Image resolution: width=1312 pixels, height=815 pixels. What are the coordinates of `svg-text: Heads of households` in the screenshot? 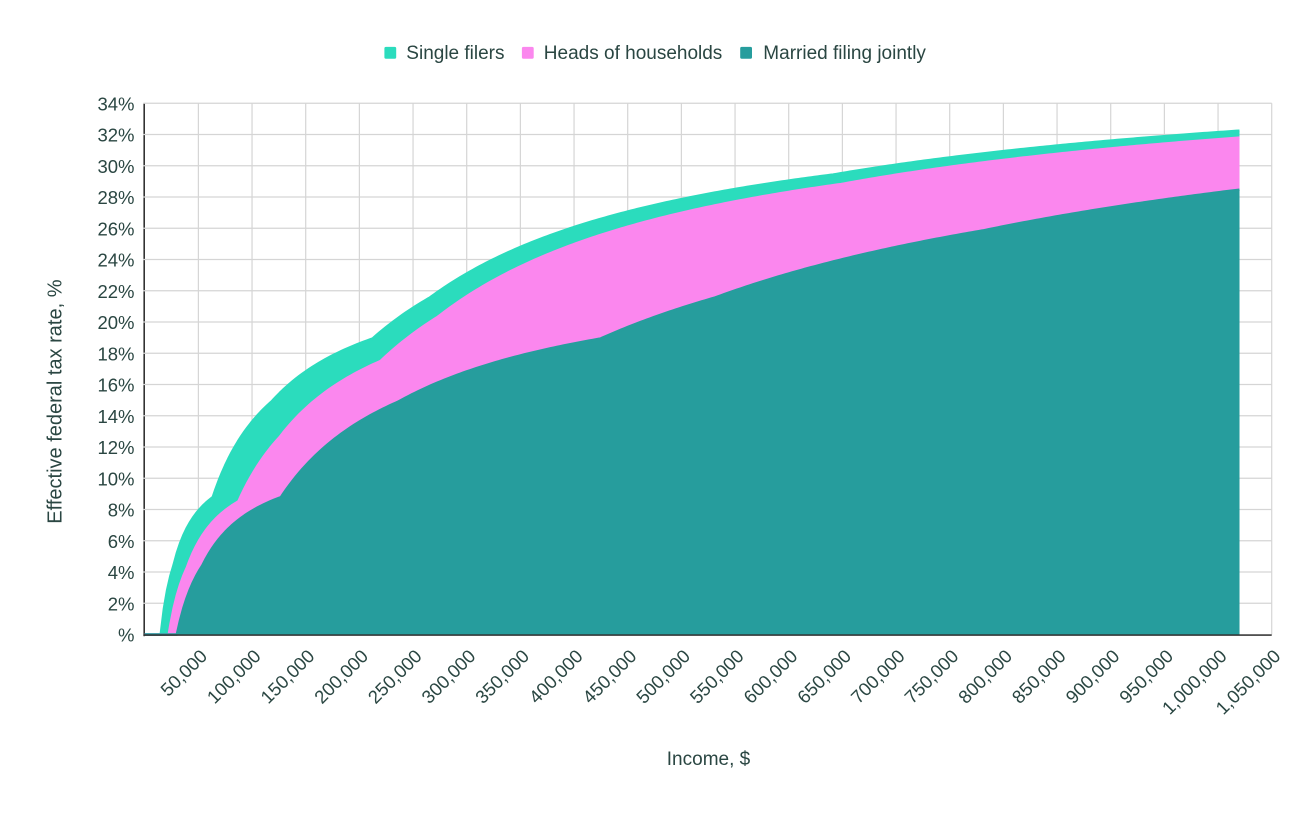 It's located at (633, 53).